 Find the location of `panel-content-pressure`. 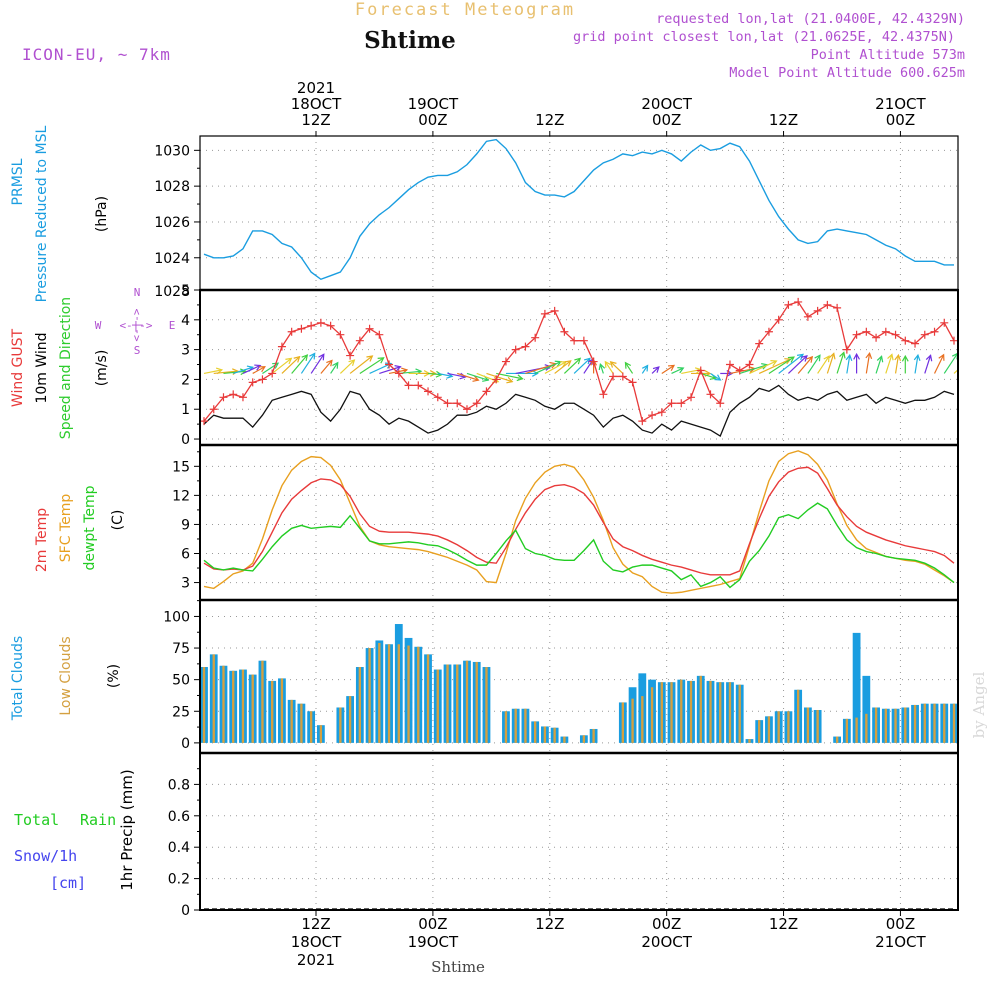

panel-content-pressure is located at coordinates (578, 209).